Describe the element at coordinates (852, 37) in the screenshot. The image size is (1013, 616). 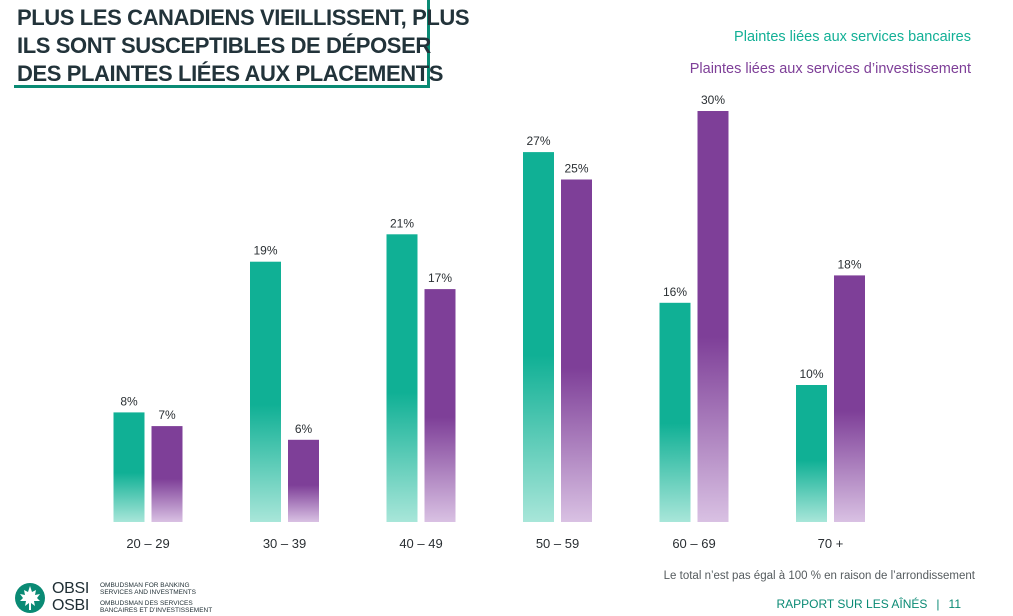
I see `legend-item-banking: Plaintes liées aux services bancaires` at that location.